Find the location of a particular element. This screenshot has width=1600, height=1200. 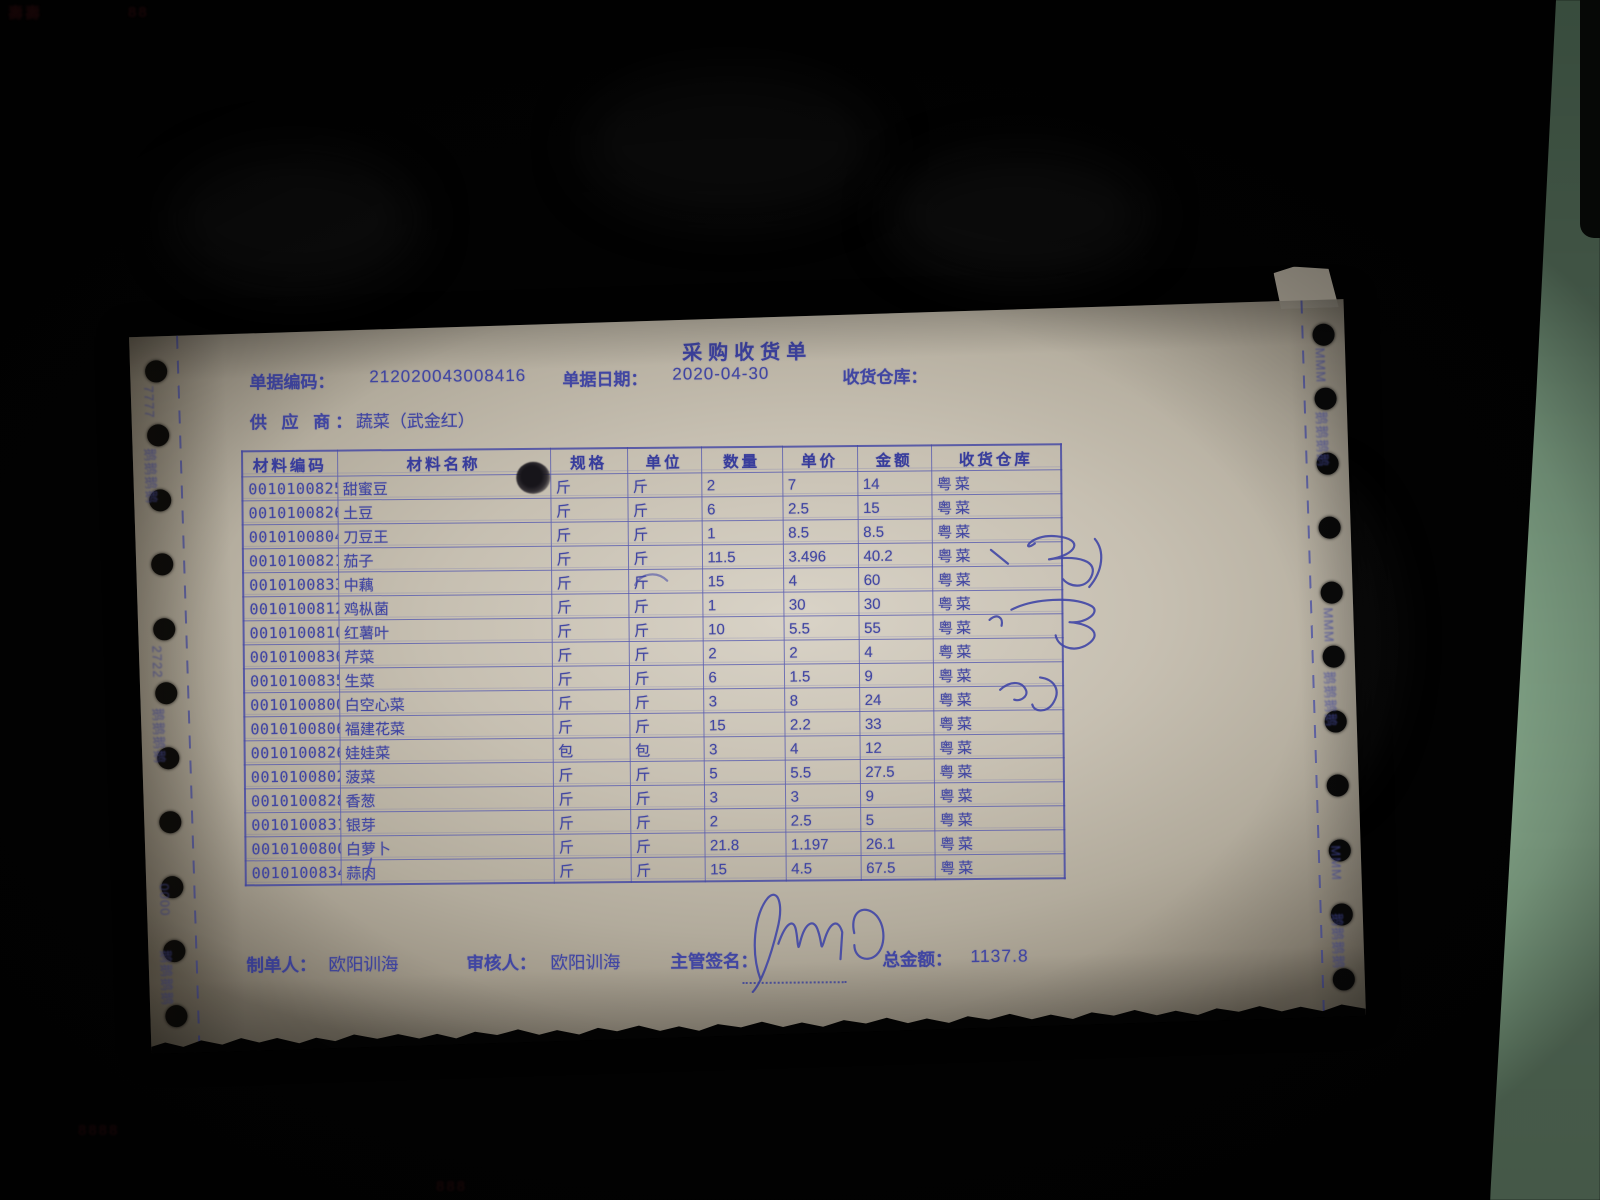

faint-red-mark: 888 is located at coordinates (452, 1186).